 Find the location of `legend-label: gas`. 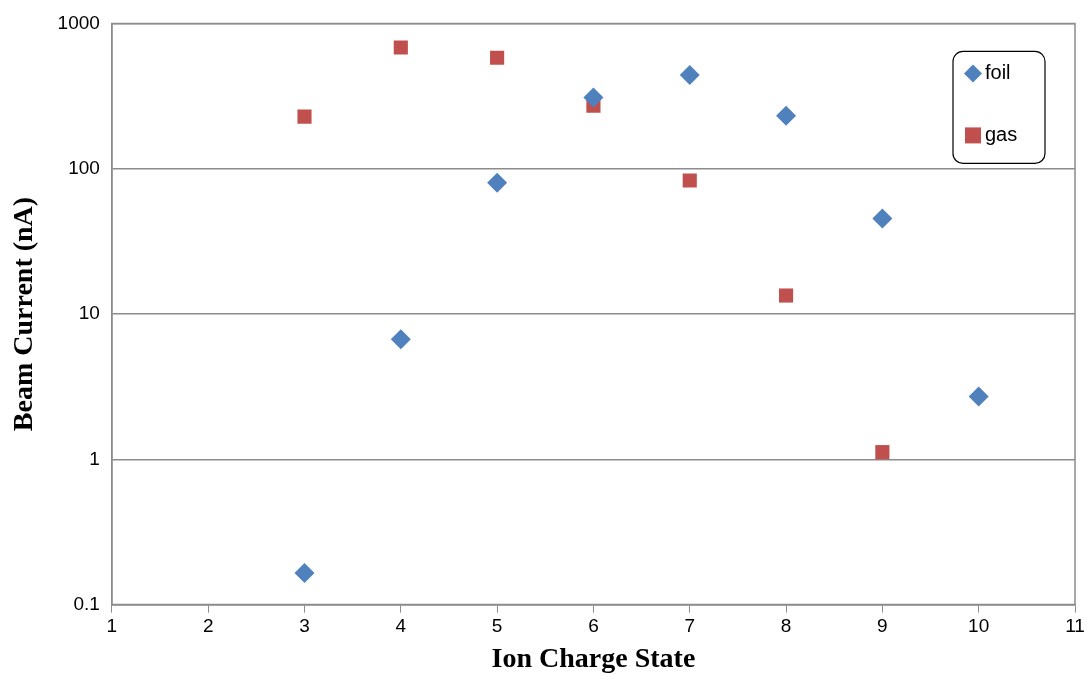

legend-label: gas is located at coordinates (1001, 133).